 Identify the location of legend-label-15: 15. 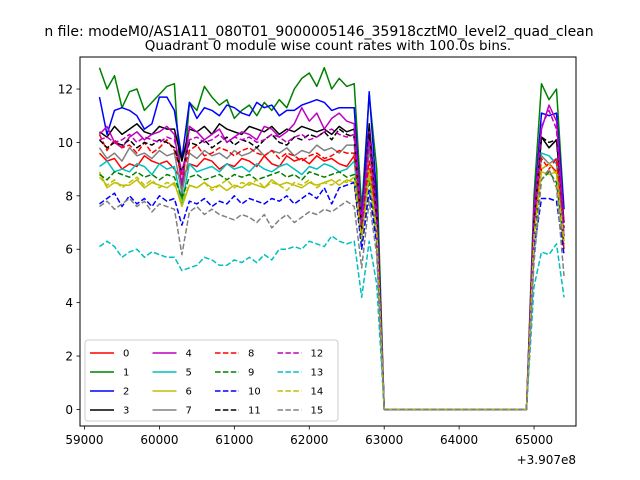
(317, 411).